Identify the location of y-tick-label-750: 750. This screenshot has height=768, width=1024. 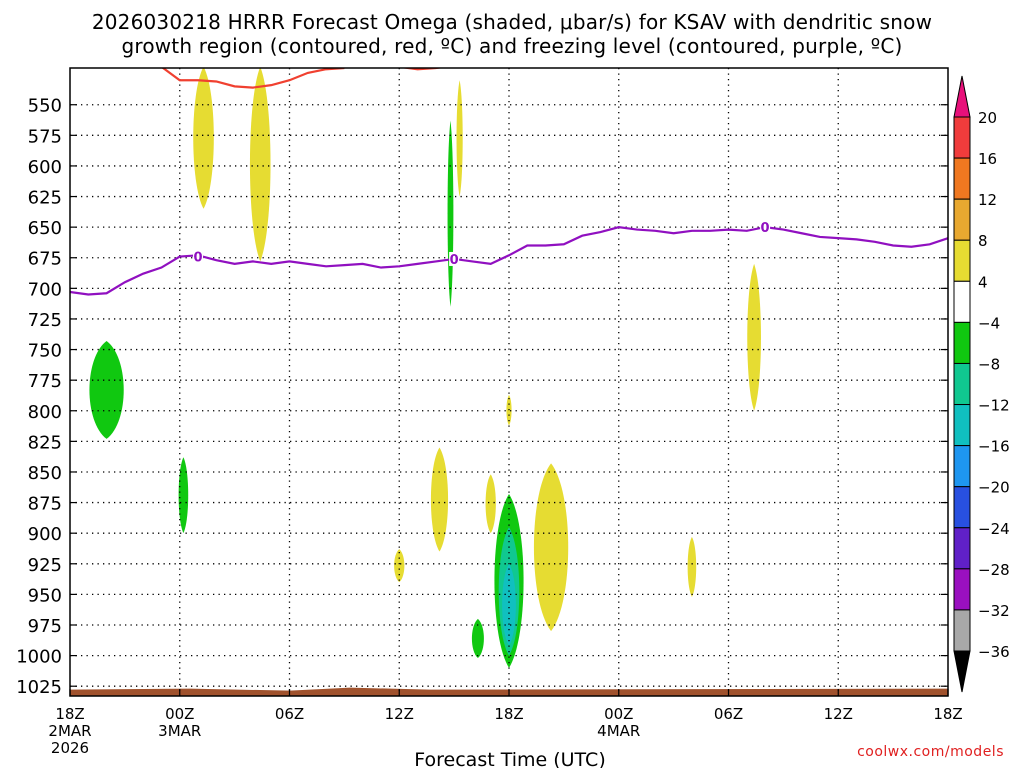
(45, 351).